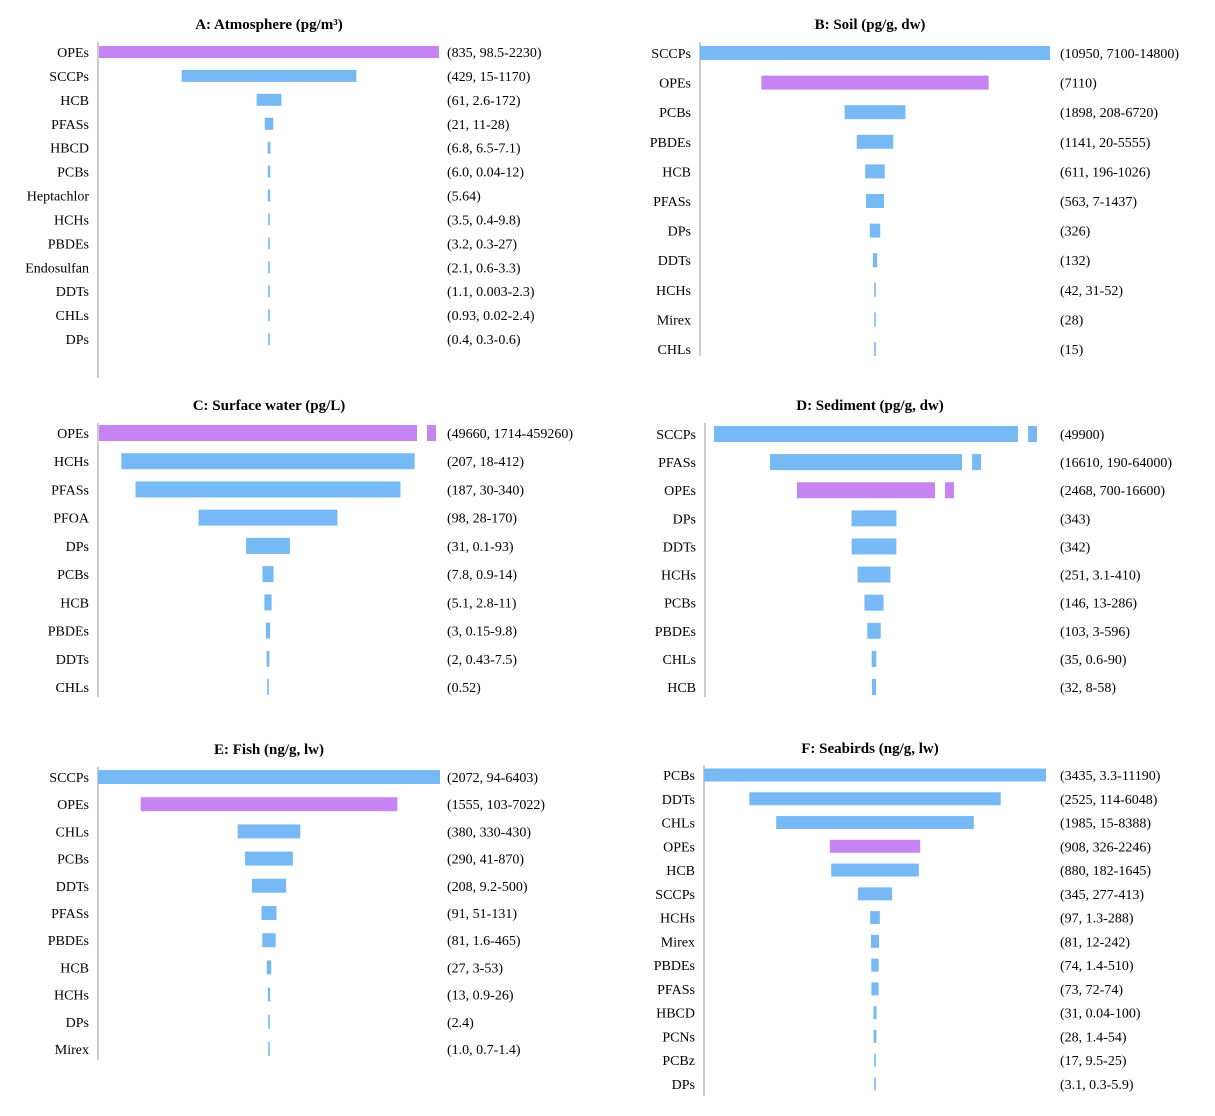 This screenshot has height=1116, width=1215. Describe the element at coordinates (678, 1037) in the screenshot. I see `category-label: PCNs` at that location.